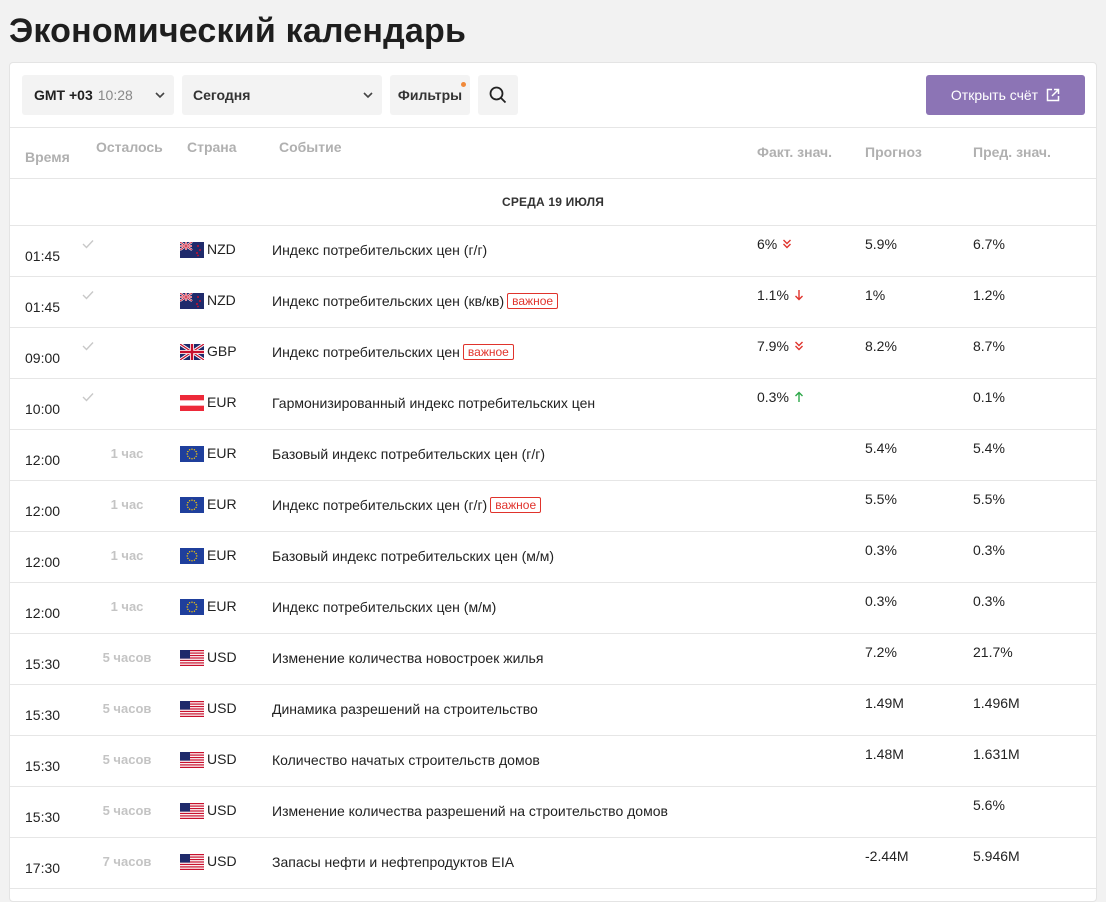  Describe the element at coordinates (773, 295) in the screenshot. I see `actual-value: 1.1%` at that location.